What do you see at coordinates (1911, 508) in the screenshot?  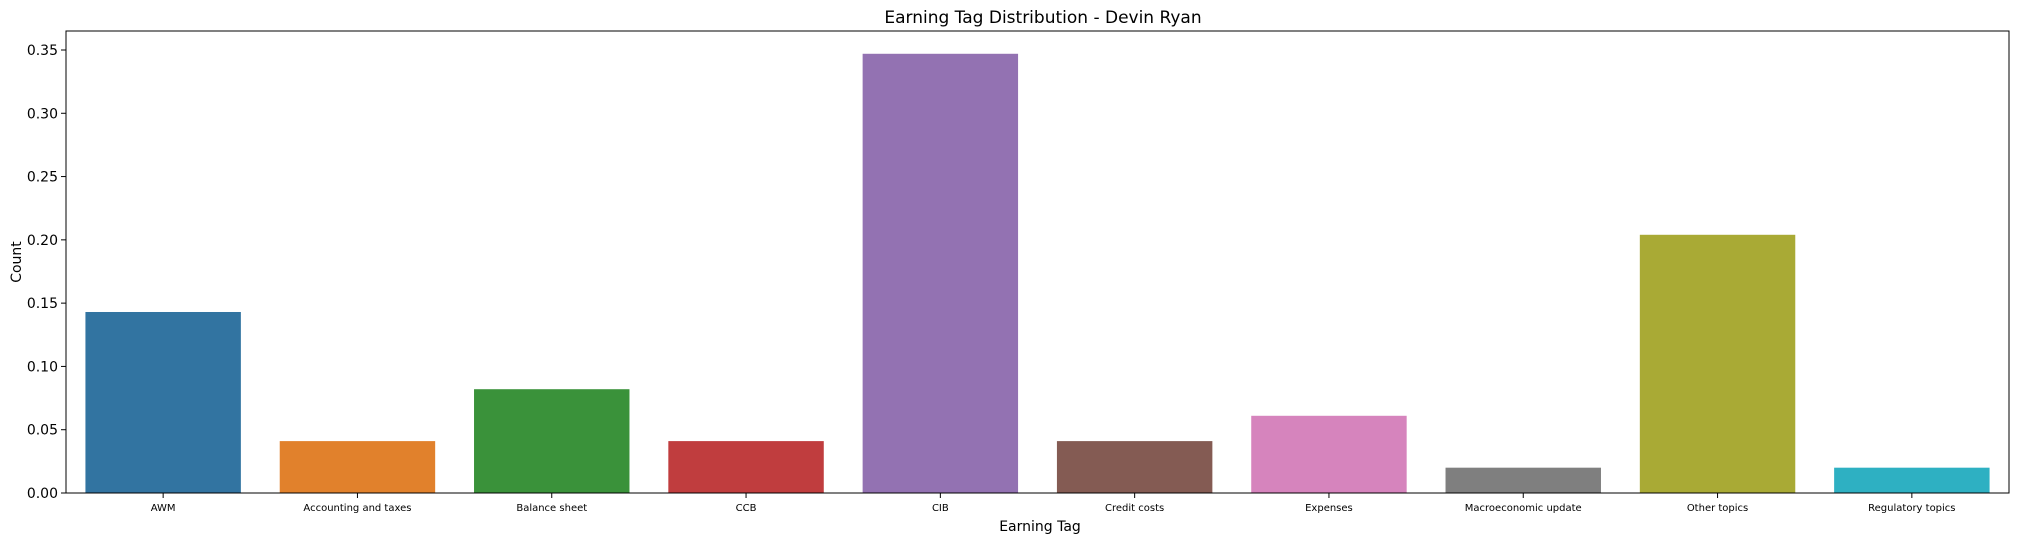 I see `x-tick-label: Regulatory topics` at bounding box center [1911, 508].